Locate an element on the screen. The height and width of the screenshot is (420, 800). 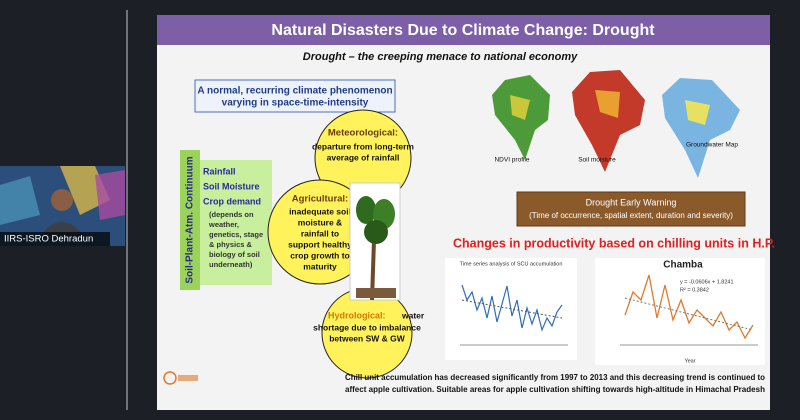
continuum-item: Crop demand is located at coordinates (232, 201).